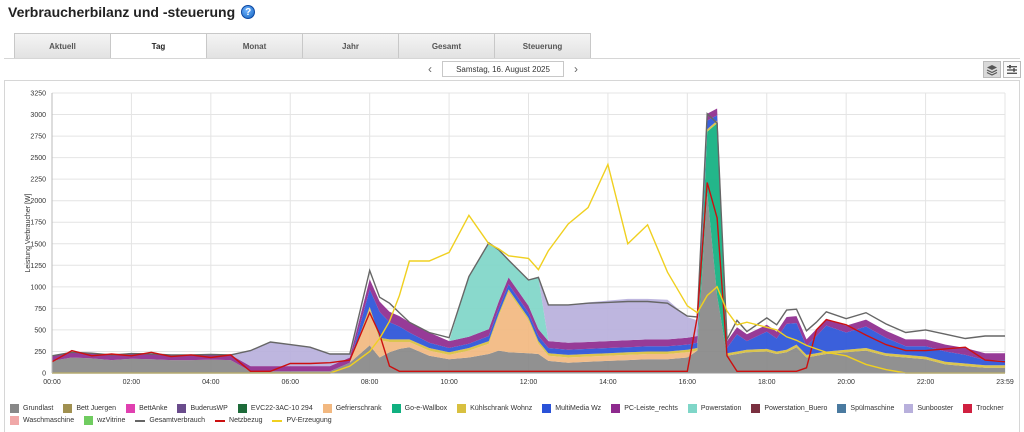  What do you see at coordinates (358, 408) in the screenshot?
I see `legend-label: Gefrierschrank` at bounding box center [358, 408].